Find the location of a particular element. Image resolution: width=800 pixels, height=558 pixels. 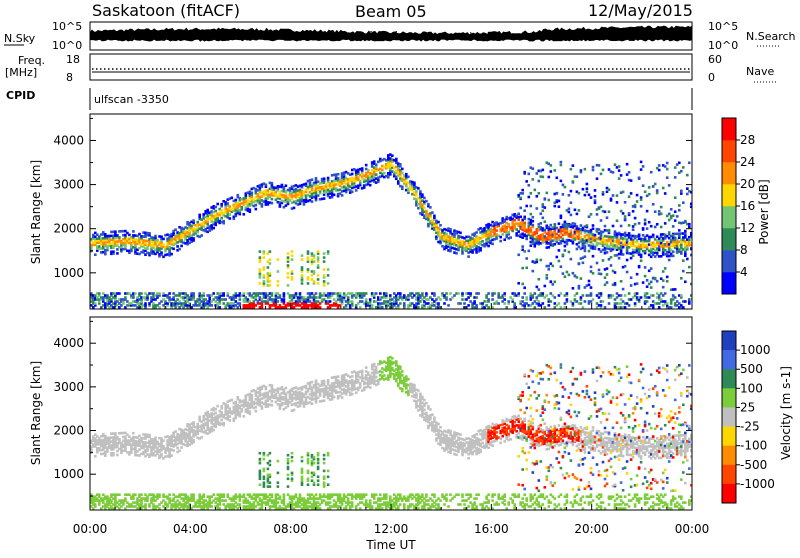

noise-panel: N.Sky 10^5 10^0 10^5 10^0 N.Search is located at coordinates (400, 36).